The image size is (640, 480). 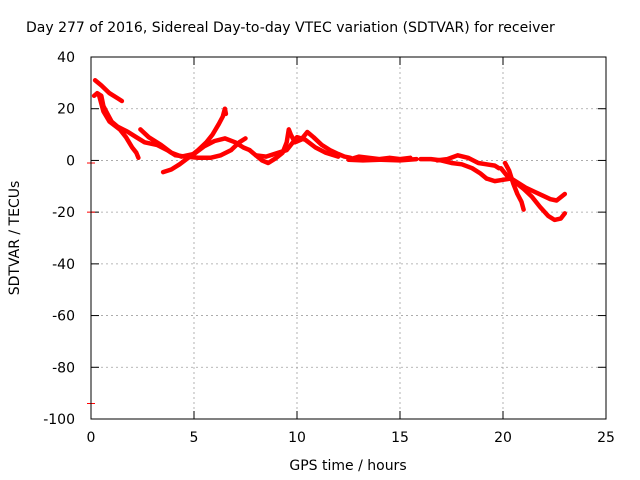 I want to click on y-tick-label: -60, so click(x=63, y=317).